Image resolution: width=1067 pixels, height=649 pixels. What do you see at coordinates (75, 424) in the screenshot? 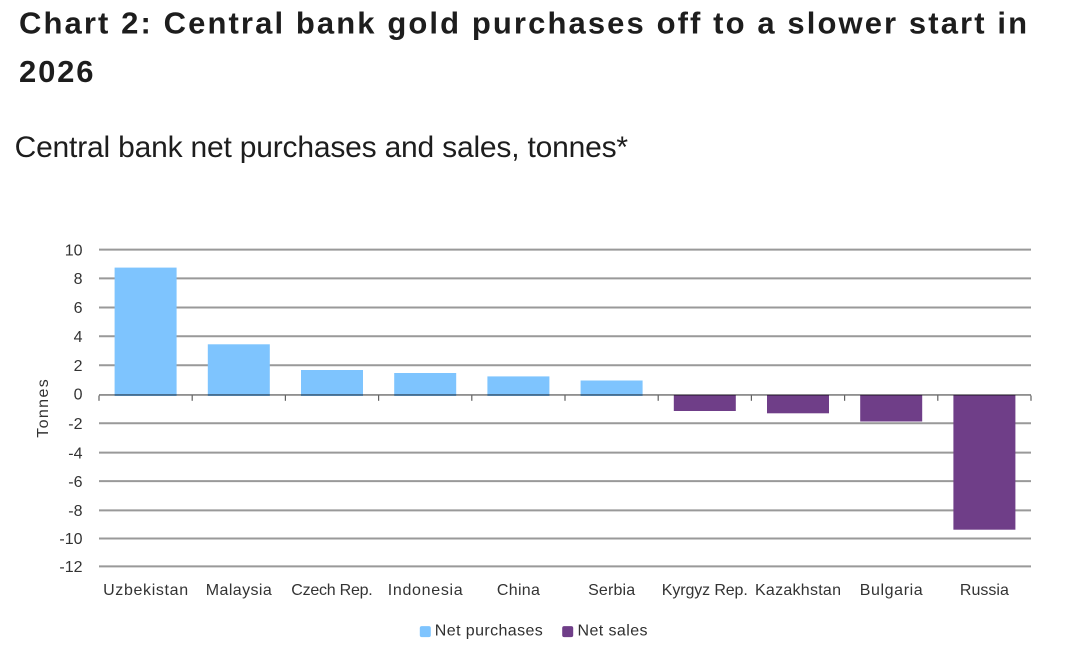
I see `svg-text: -2` at bounding box center [75, 424].